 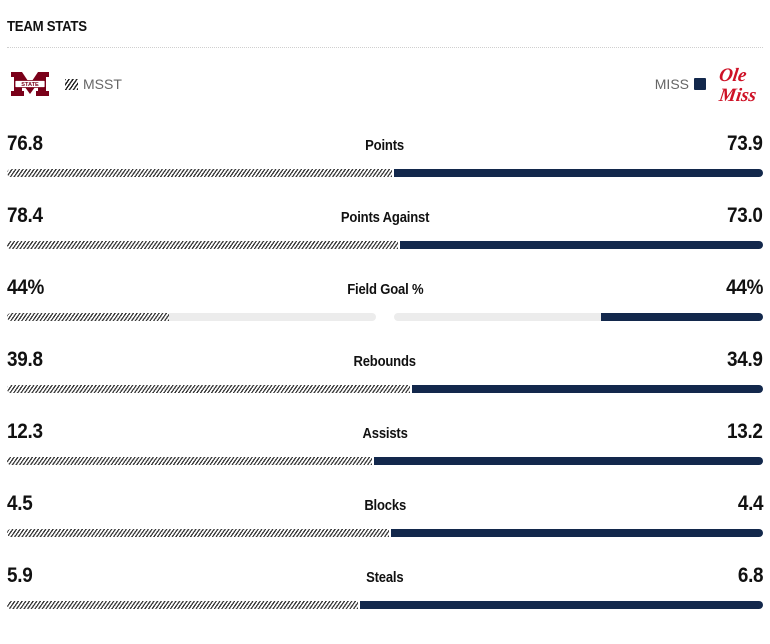 What do you see at coordinates (744, 287) in the screenshot?
I see `home-stat-value: 44%` at bounding box center [744, 287].